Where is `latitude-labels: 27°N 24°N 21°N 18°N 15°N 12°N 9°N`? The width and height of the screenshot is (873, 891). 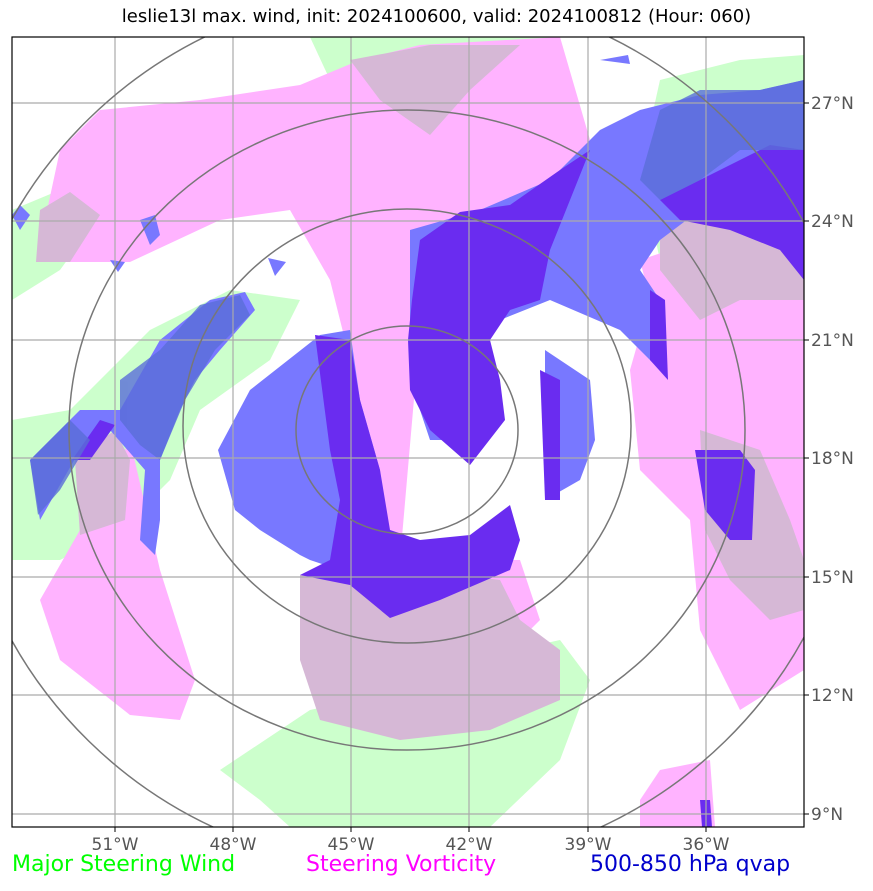 latitude-labels: 27°N 24°N 21°N 18°N 15°N 12°N 9°N is located at coordinates (832, 459).